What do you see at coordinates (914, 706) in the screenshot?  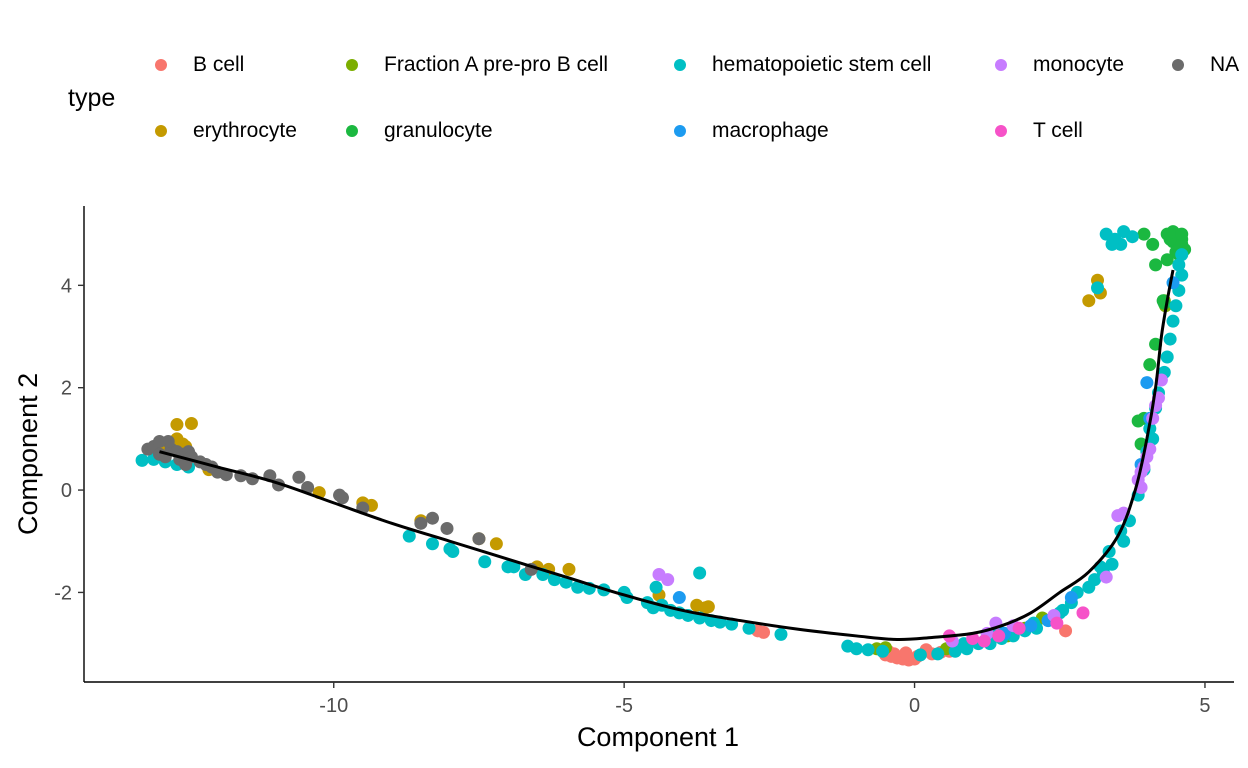 I see `x-tick-label: 0` at bounding box center [914, 706].